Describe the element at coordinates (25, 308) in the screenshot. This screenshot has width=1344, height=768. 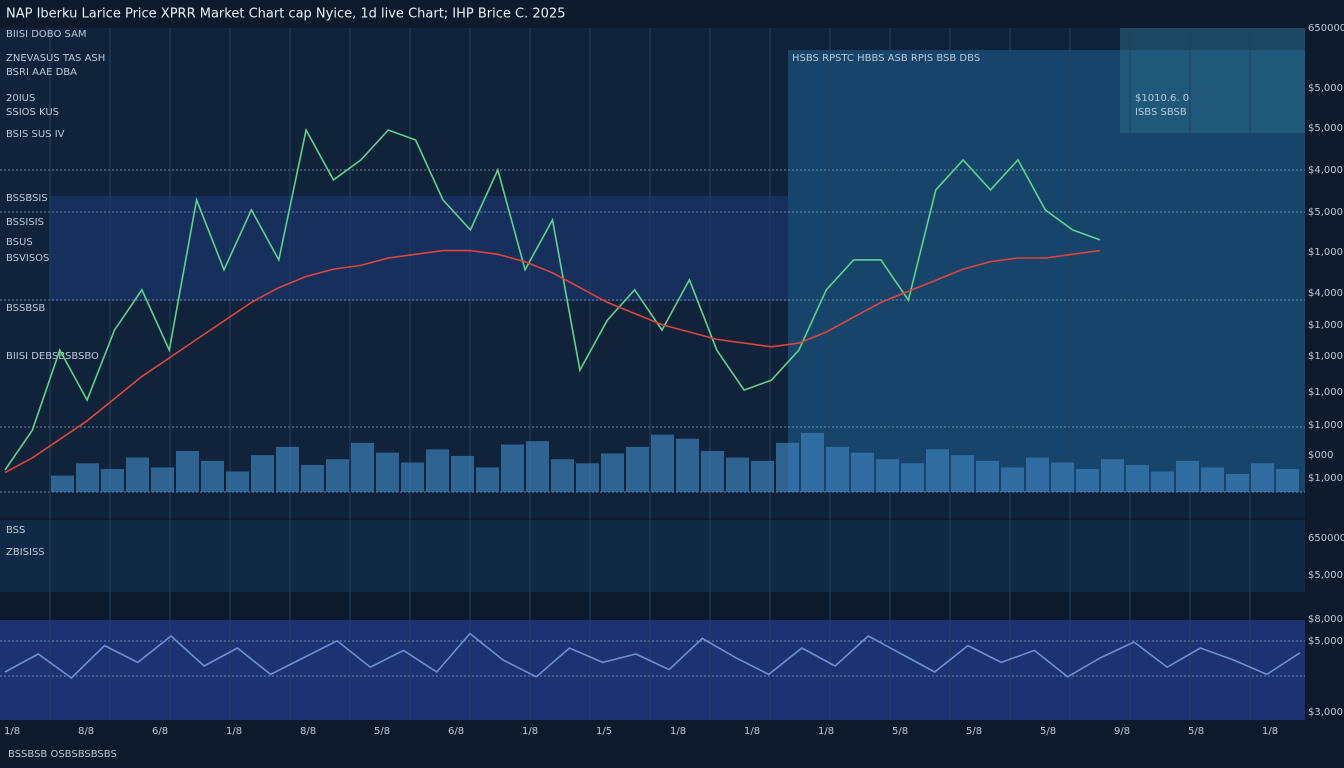
I see `side-label: BSSBSB` at that location.